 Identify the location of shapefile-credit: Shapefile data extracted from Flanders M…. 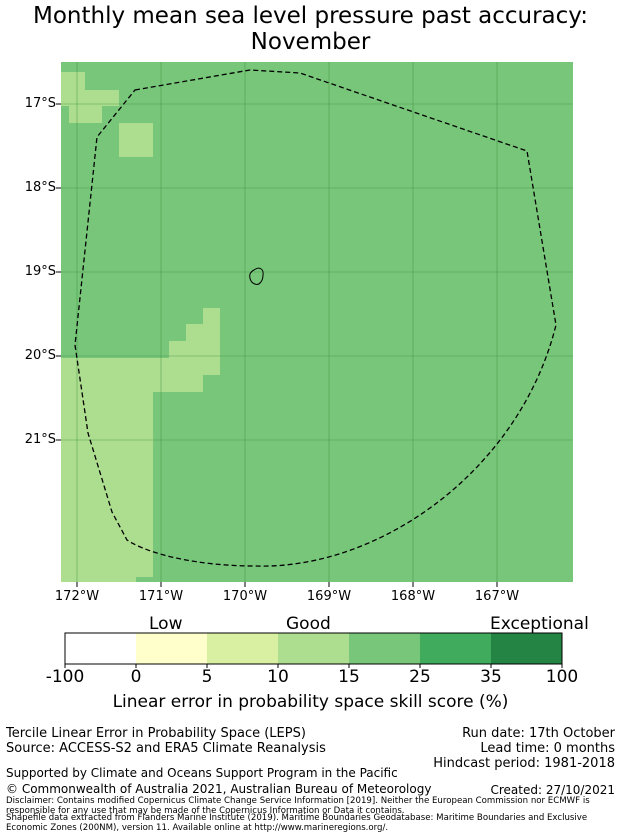
(297, 823).